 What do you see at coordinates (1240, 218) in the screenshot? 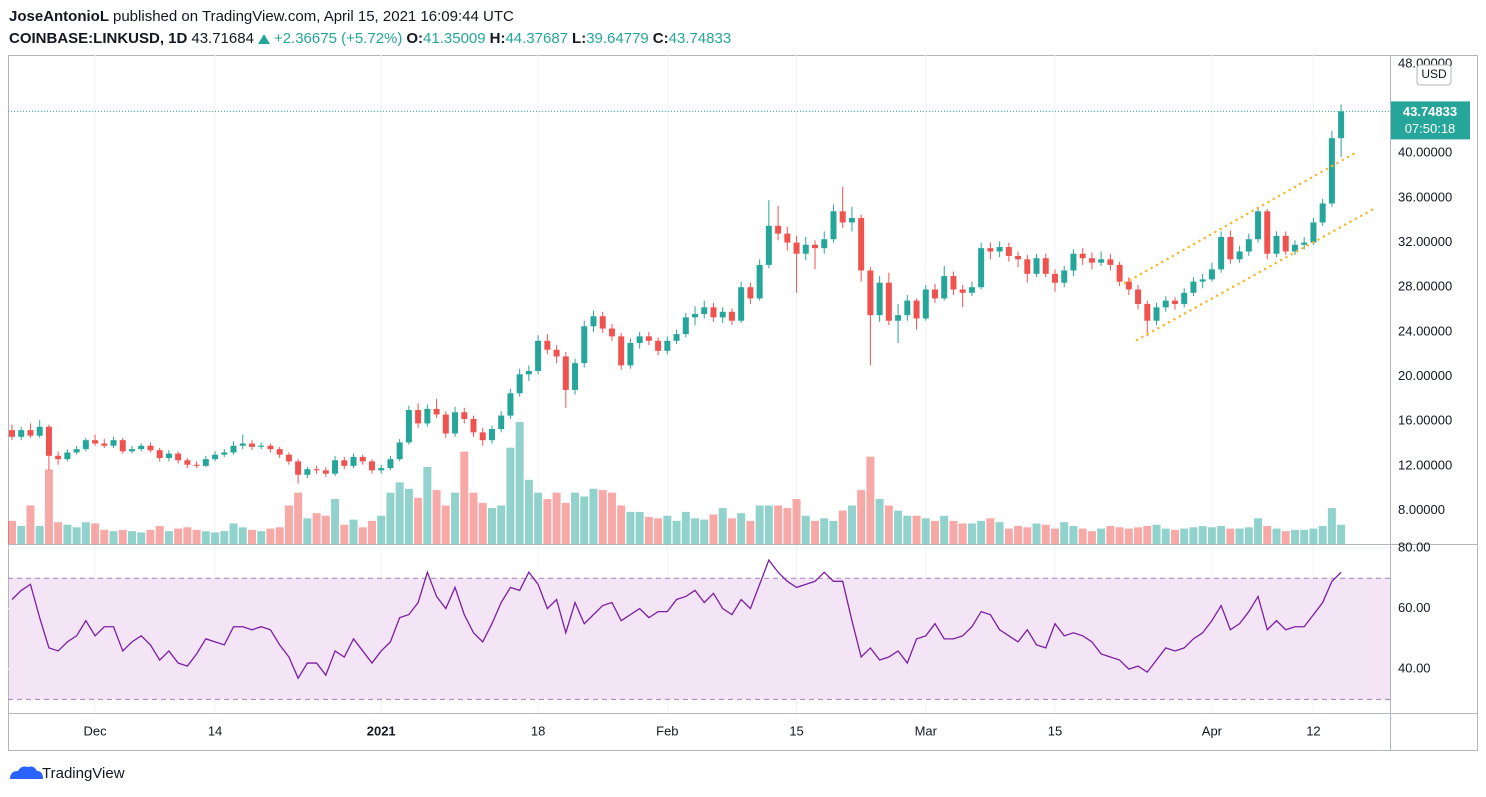
I see `trendline-upper` at bounding box center [1240, 218].